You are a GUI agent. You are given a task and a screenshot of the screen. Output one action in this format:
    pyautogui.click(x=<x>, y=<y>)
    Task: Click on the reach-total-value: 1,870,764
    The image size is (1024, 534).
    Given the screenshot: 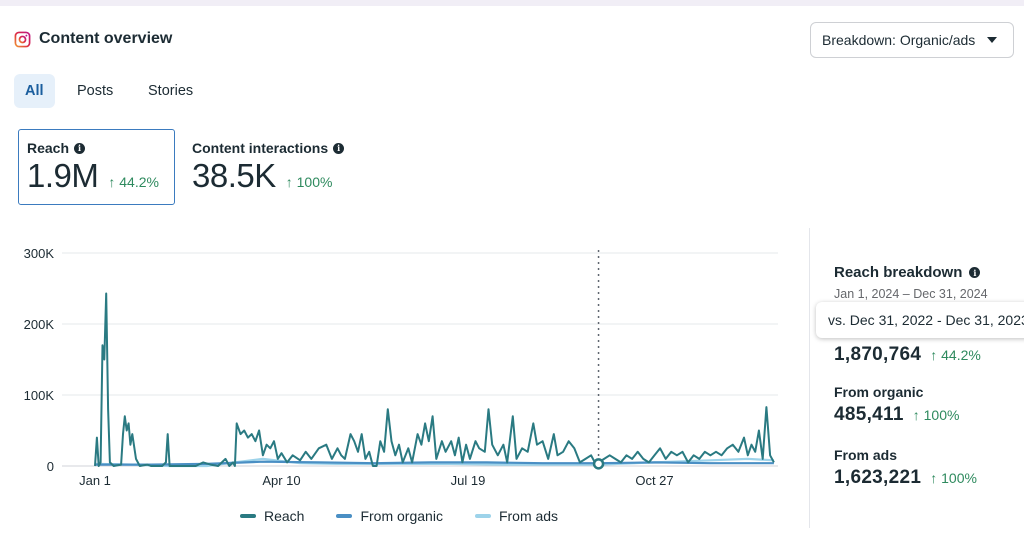 What is the action you would take?
    pyautogui.click(x=878, y=354)
    